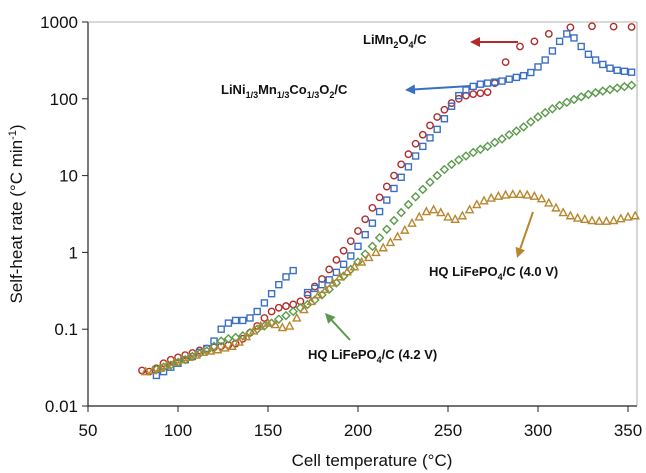 This screenshot has width=646, height=473. Describe the element at coordinates (410, 354) in the screenshot. I see `annotation-text: /C (4.2 V)` at that location.